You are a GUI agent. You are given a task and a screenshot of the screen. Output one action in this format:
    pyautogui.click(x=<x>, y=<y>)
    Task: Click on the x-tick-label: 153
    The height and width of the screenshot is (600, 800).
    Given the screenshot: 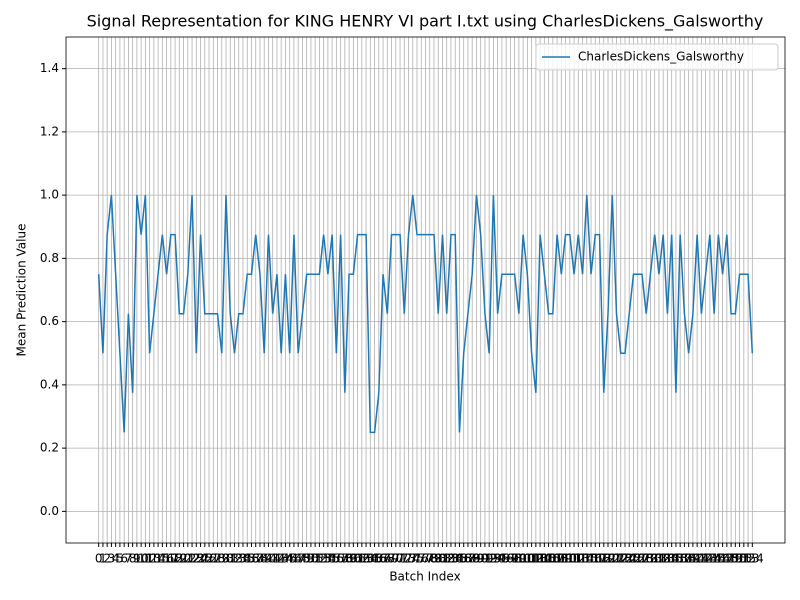 What is the action you would take?
    pyautogui.click(x=748, y=559)
    